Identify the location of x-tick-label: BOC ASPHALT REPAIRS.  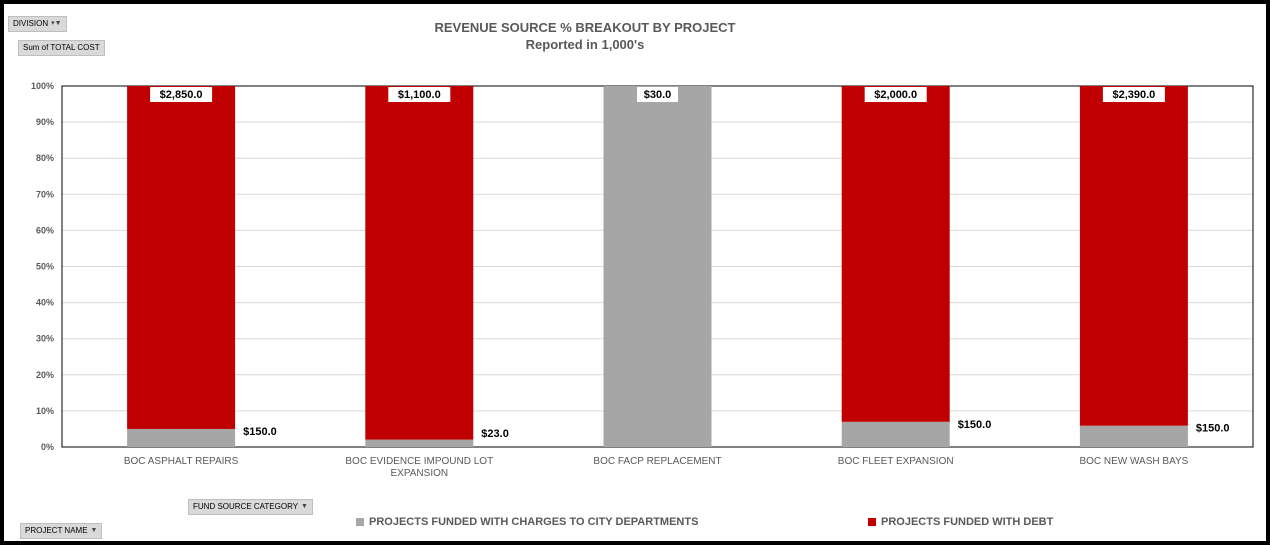
(181, 461).